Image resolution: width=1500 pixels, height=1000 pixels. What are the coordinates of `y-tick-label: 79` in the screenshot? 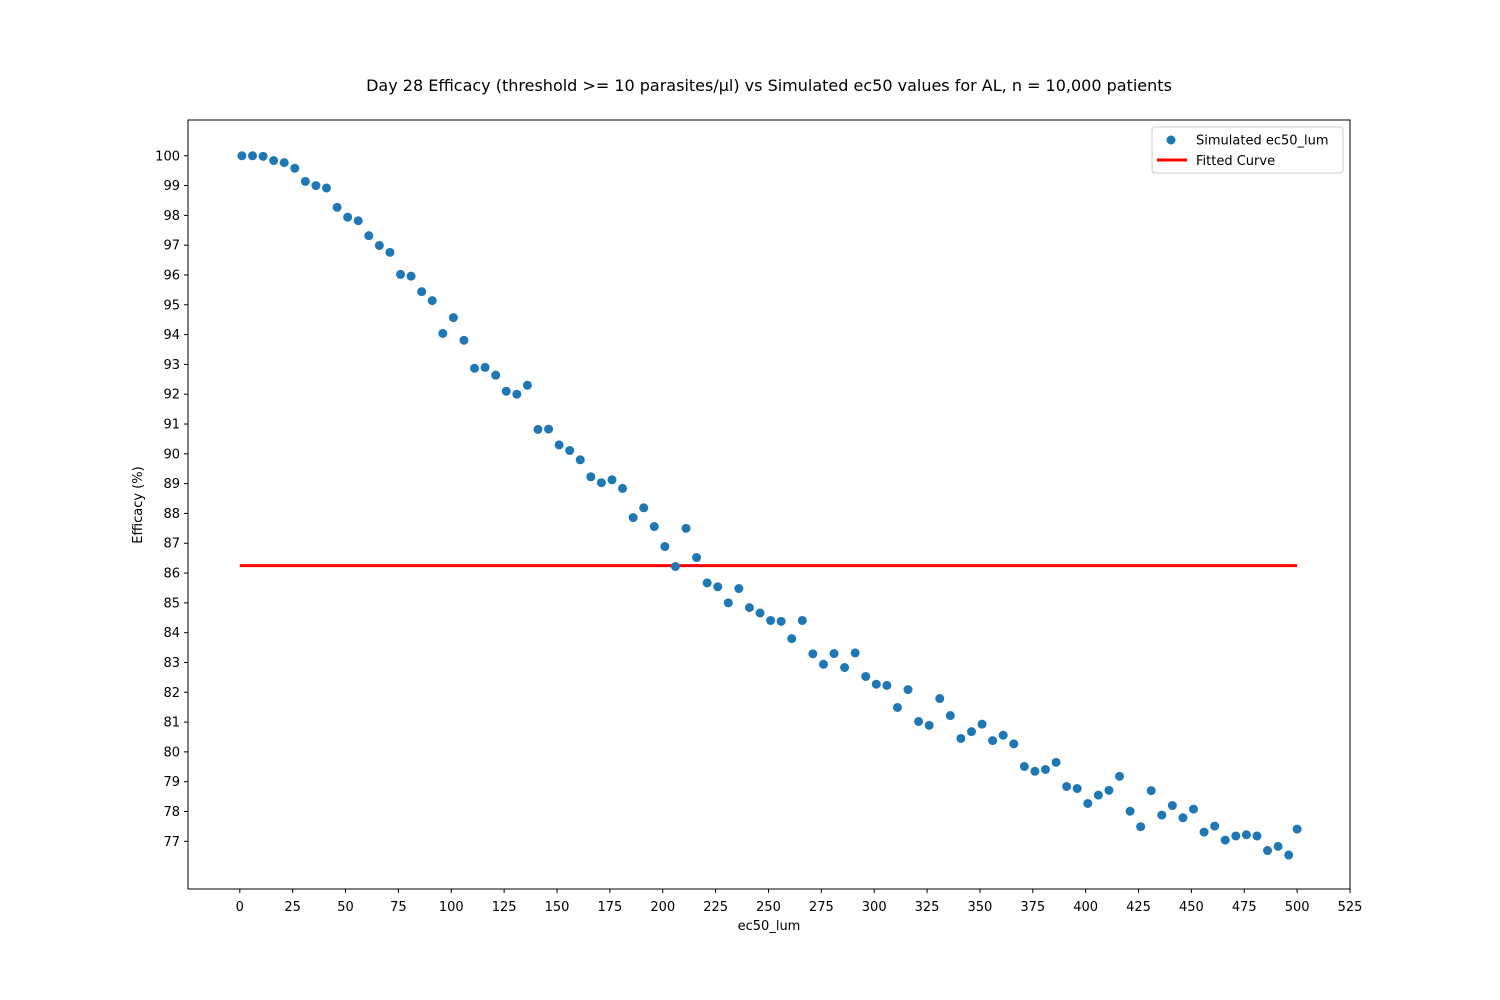 It's located at (171, 782).